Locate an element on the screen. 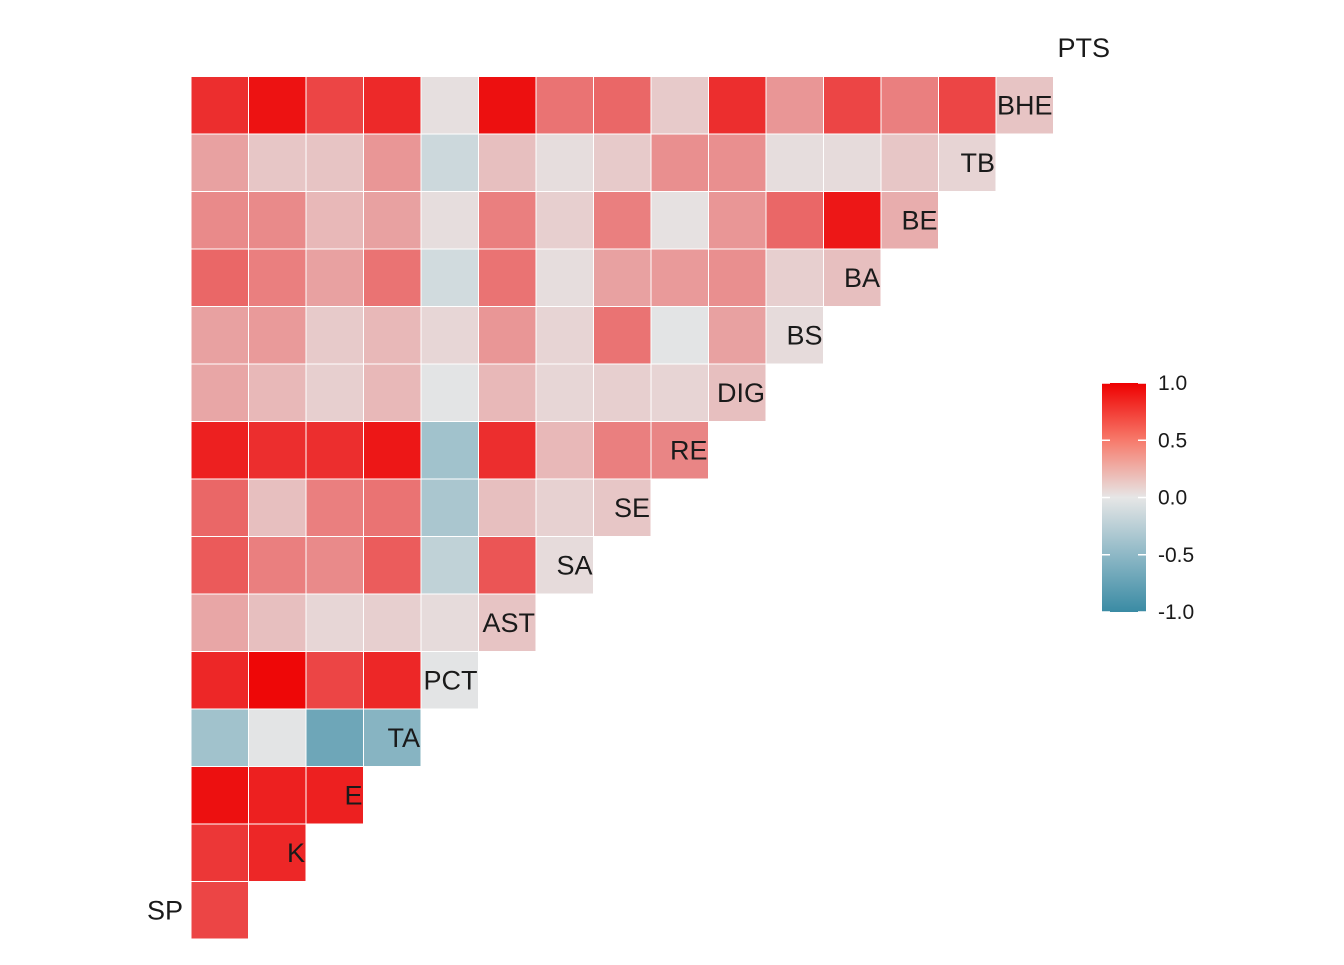  heatmap-cell-pts-ast is located at coordinates (507, 105).